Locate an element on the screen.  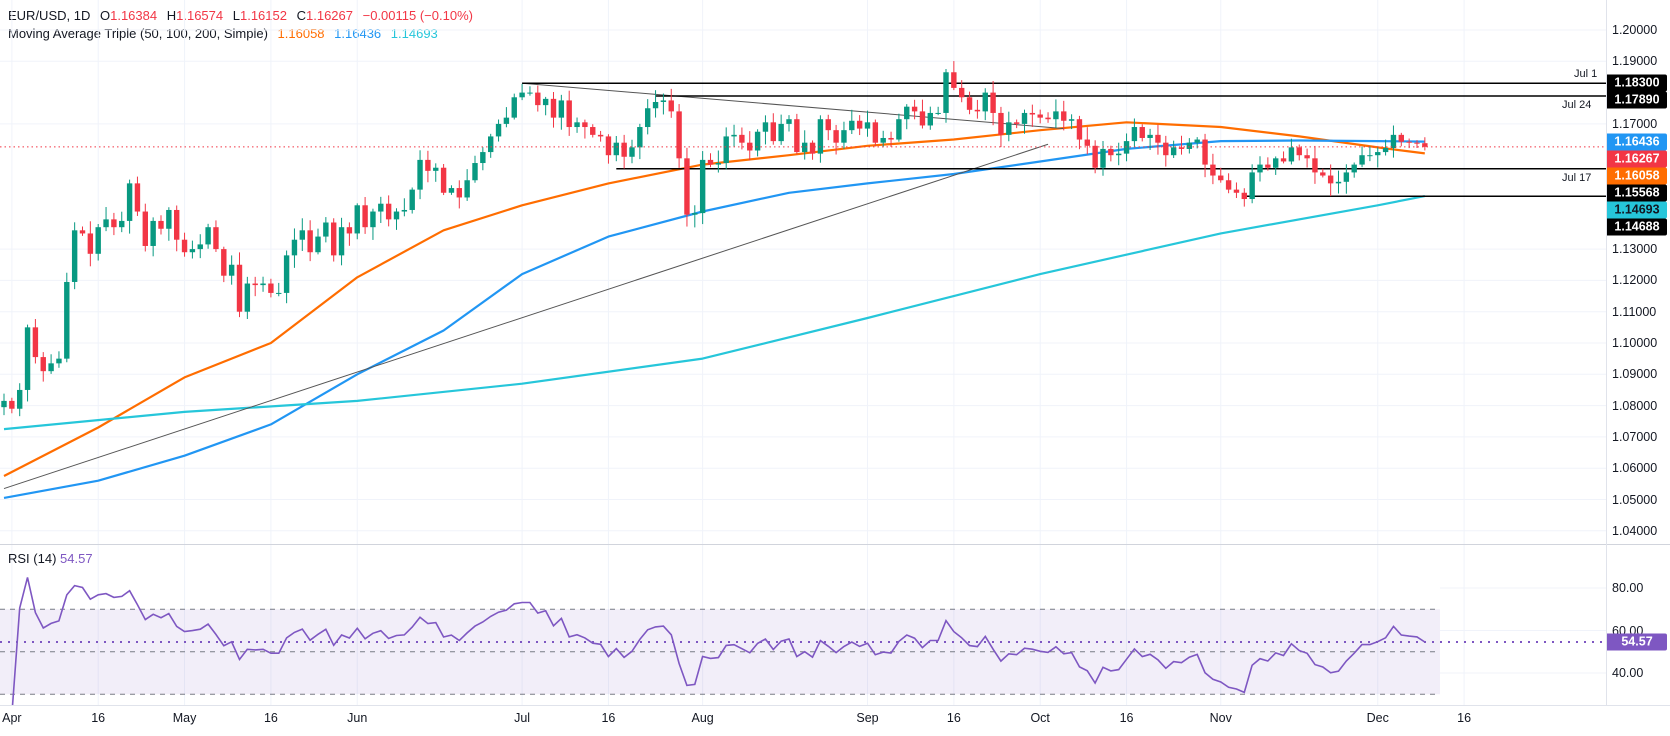
high-value: 1.16574 is located at coordinates (200, 15).